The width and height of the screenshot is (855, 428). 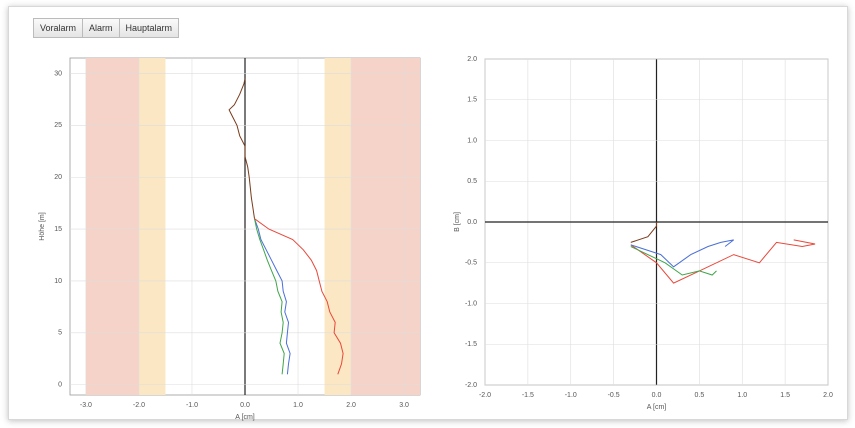 I want to click on y-tick-label: -1.0, so click(x=471, y=303).